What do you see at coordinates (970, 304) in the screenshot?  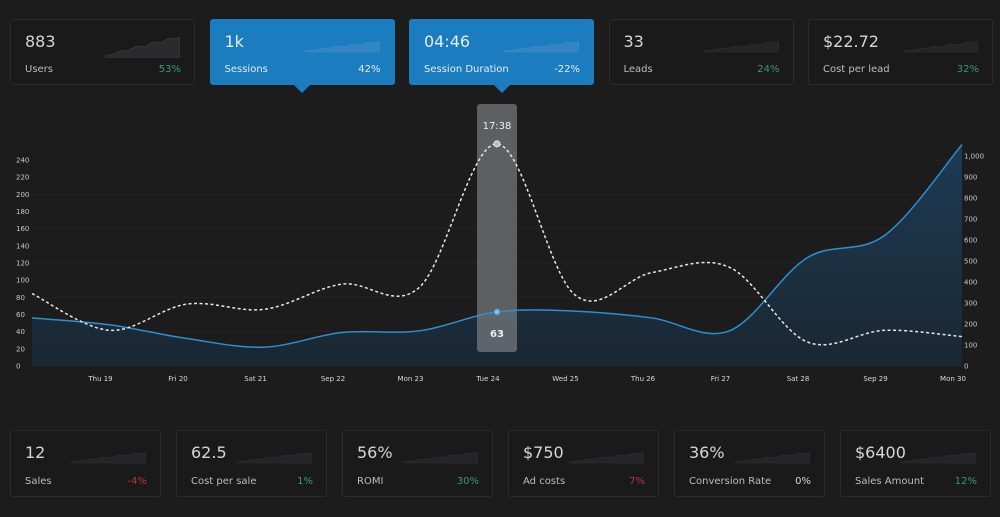 I see `right-tick-label: 300` at bounding box center [970, 304].